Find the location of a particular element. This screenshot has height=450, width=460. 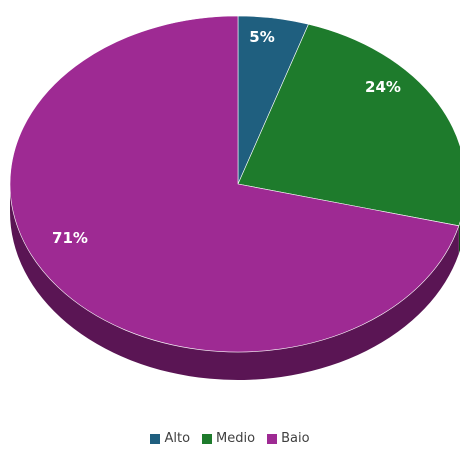

legend-swatch-baio is located at coordinates (272, 438).